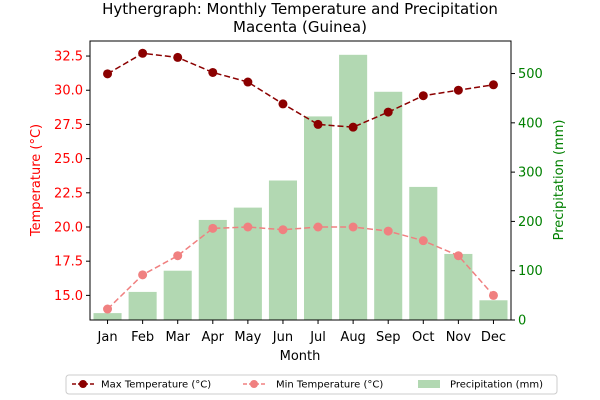 This screenshot has width=600, height=400. I want to click on y-left-tick-label: 20.0, so click(68, 228).